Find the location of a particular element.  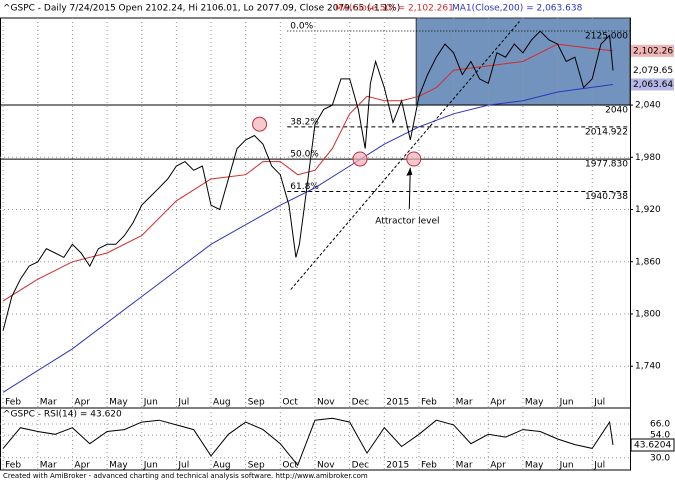

last-value-label: 43.6204 is located at coordinates (652, 445).